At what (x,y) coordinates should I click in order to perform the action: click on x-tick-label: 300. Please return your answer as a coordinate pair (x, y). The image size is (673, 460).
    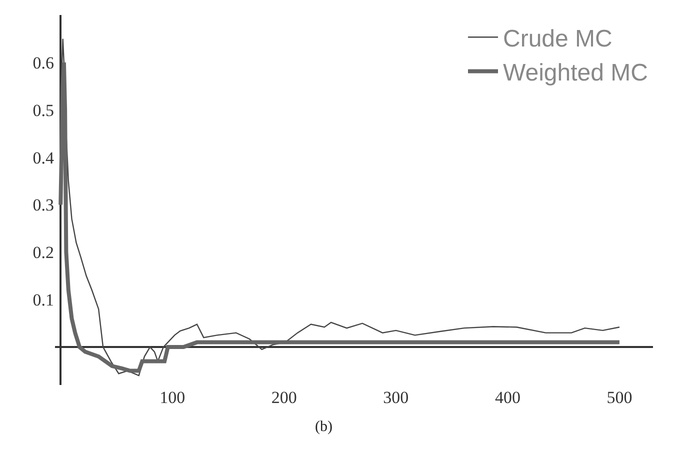
    Looking at the image, I should click on (396, 397).